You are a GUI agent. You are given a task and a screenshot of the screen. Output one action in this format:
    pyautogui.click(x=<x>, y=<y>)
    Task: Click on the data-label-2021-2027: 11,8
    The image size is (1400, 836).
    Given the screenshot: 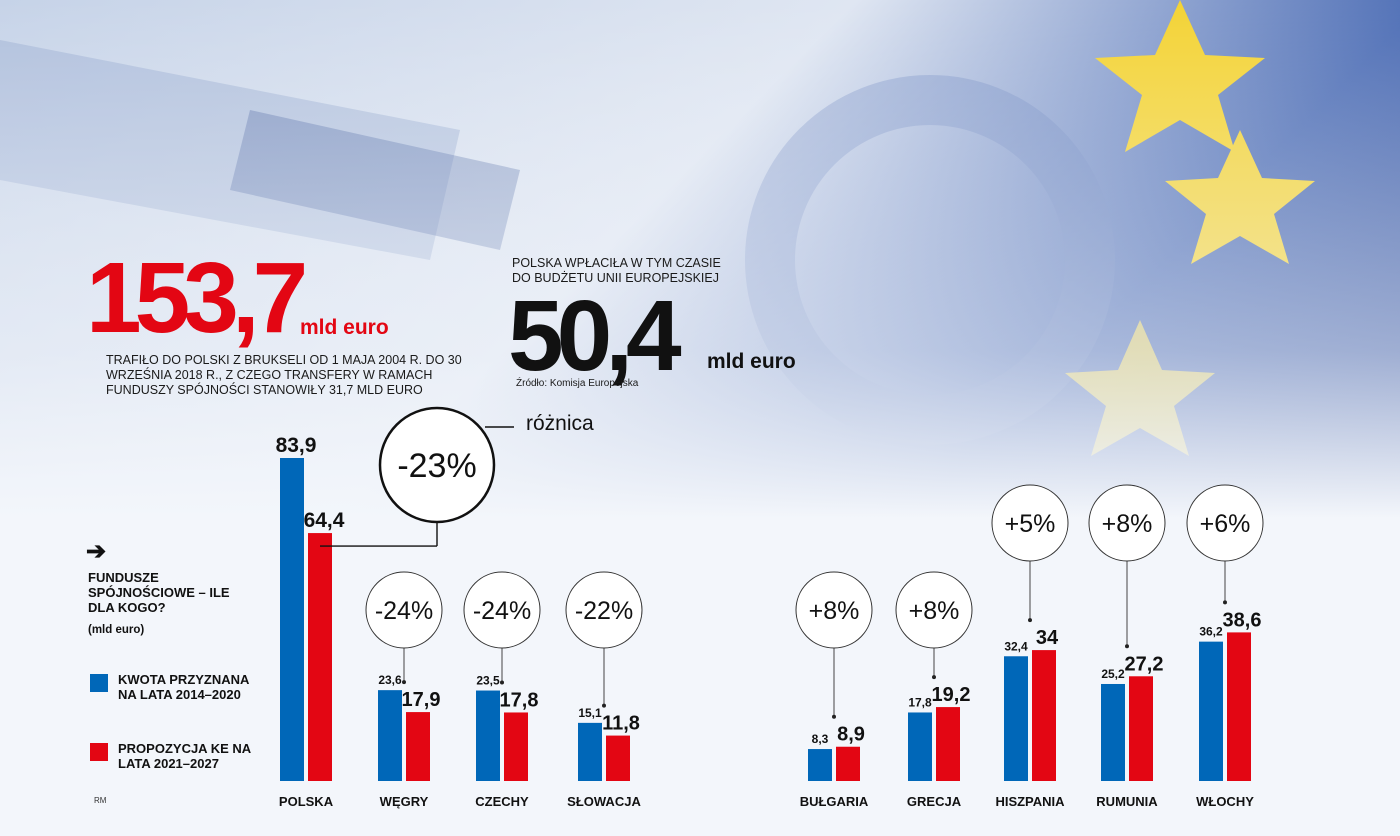 What is the action you would take?
    pyautogui.click(x=621, y=724)
    